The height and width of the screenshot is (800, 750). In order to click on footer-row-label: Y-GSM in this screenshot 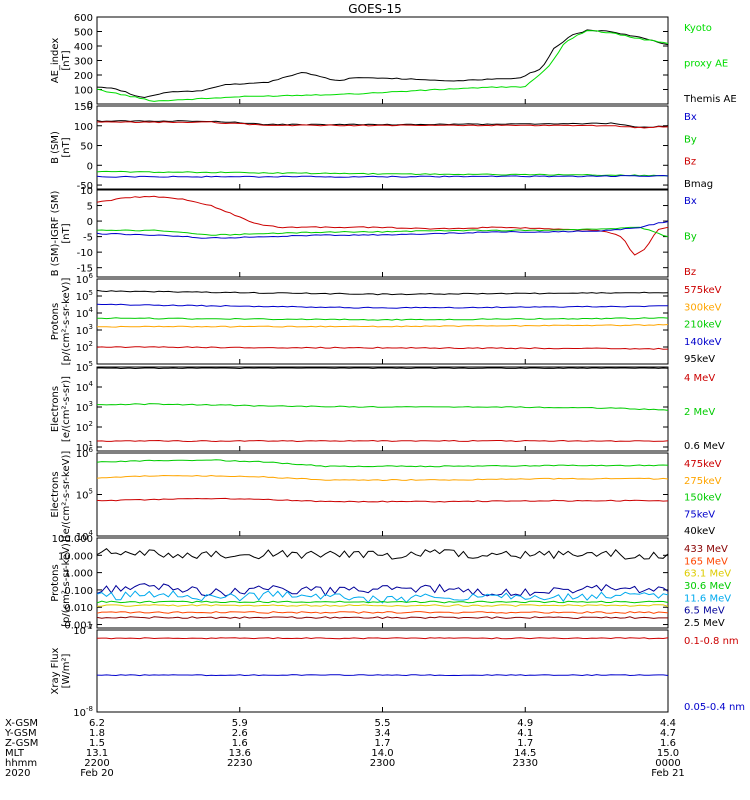, I will do `click(20, 733)`.